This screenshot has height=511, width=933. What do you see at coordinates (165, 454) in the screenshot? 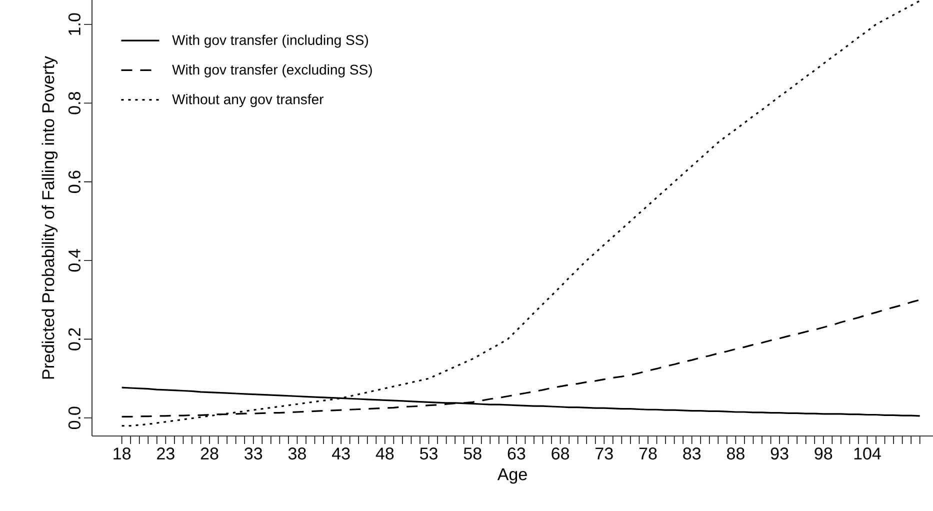
I see `x-tick-label: 23` at bounding box center [165, 454].